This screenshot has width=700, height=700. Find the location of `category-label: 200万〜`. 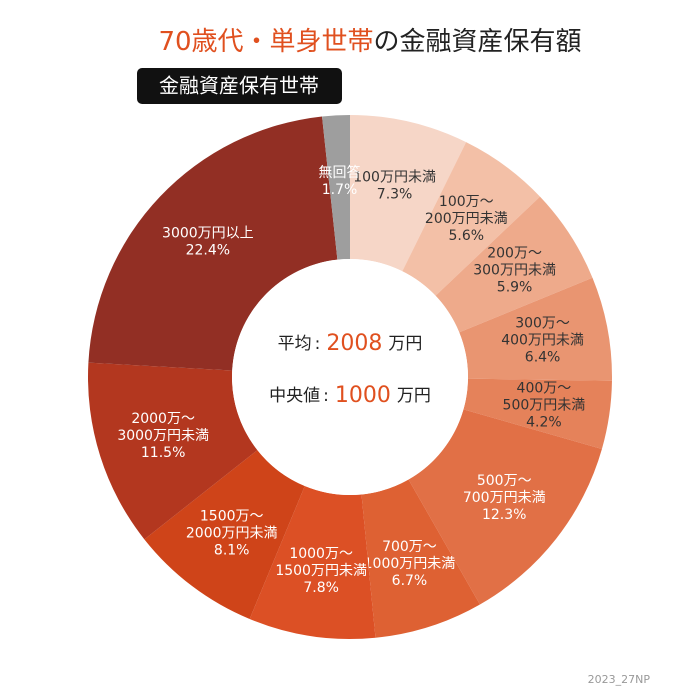

category-label: 200万〜 is located at coordinates (514, 254).